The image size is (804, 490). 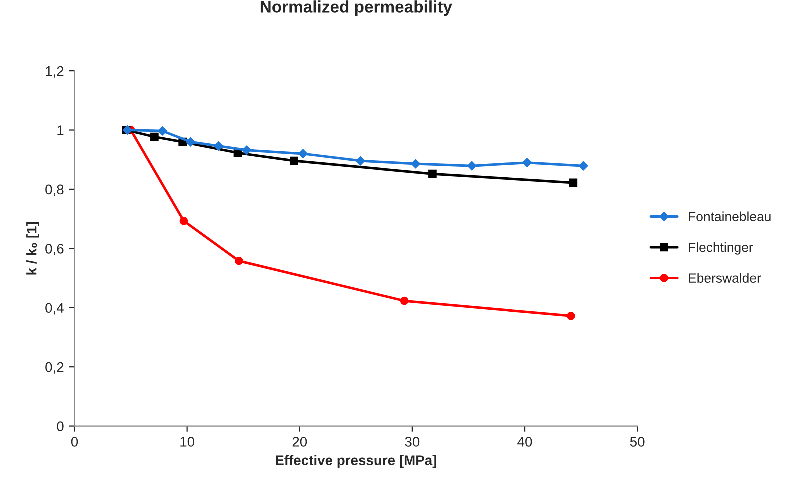 What do you see at coordinates (55, 72) in the screenshot?
I see `y-tick-label: 1,2` at bounding box center [55, 72].